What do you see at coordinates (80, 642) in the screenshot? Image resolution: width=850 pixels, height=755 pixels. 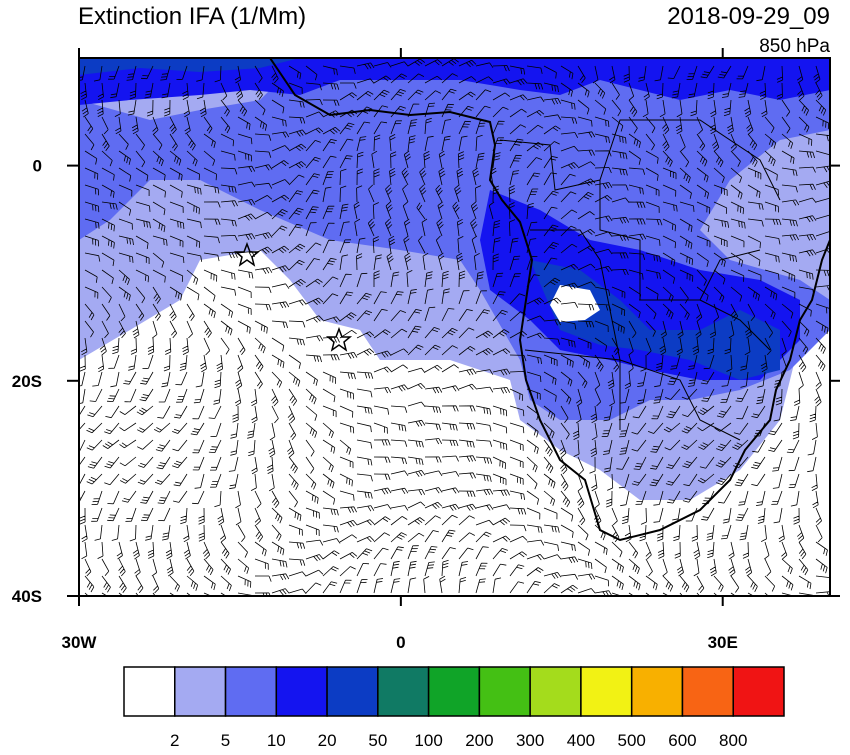 I see `x-tick-label: 30W` at bounding box center [80, 642].